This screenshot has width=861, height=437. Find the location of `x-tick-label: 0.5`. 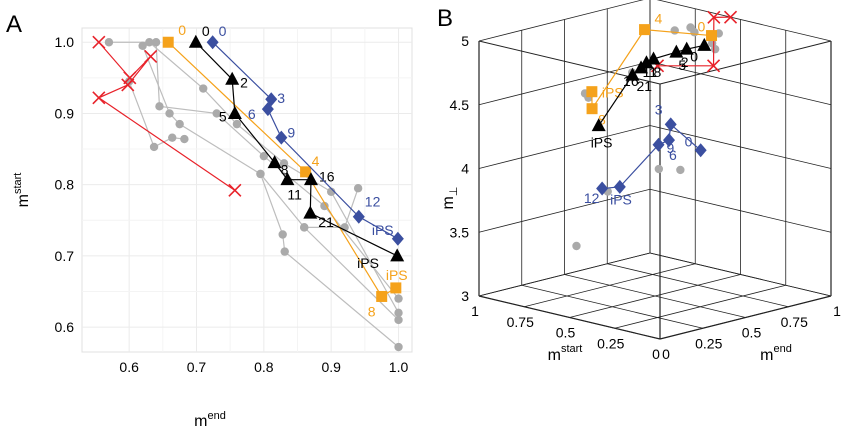

x-tick-label: 0.5 is located at coordinates (566, 333).